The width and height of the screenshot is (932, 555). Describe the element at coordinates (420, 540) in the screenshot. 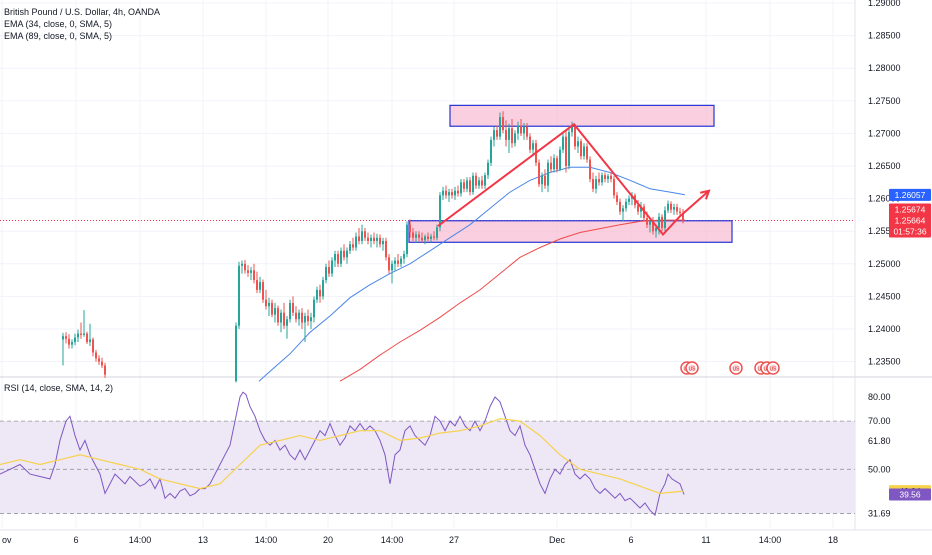

I see `time-axis: ov 6 14:00 13 14:00 20 14:00 27 Dec 6 11 14:00 18` at that location.